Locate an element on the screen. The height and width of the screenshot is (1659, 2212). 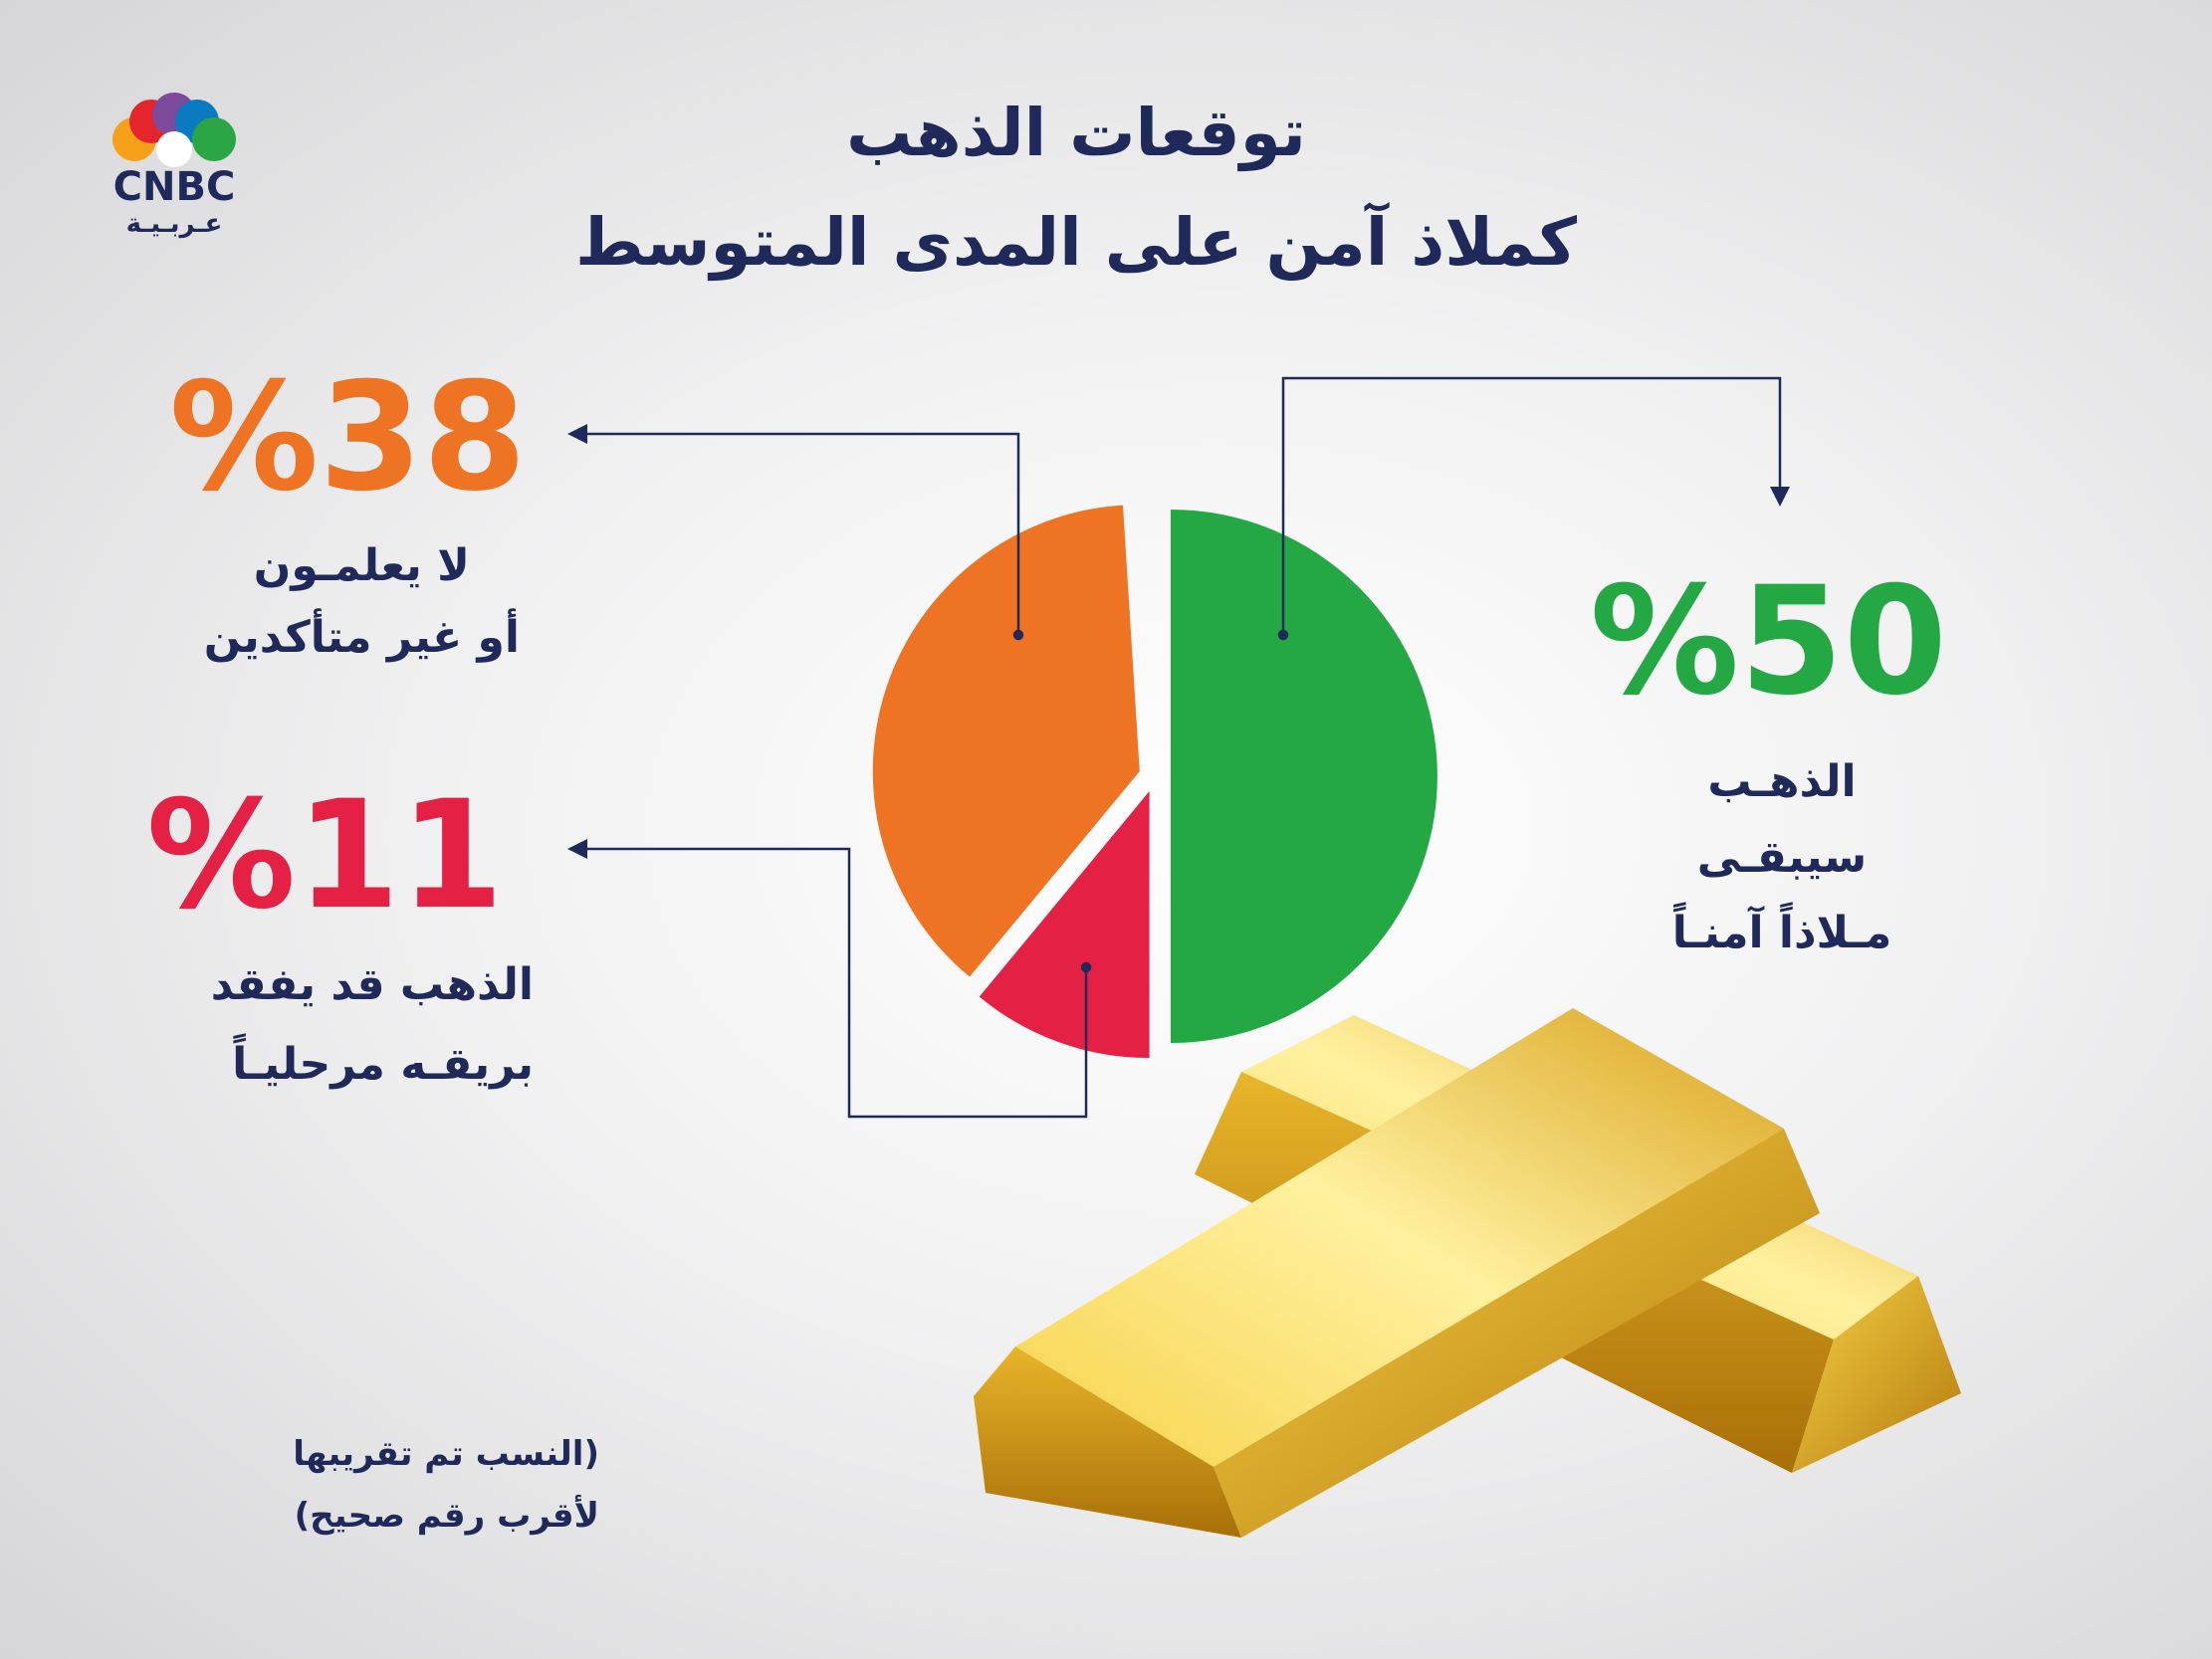
category-label: لا يعلمـون أو غير متأكدين is located at coordinates (361, 601).